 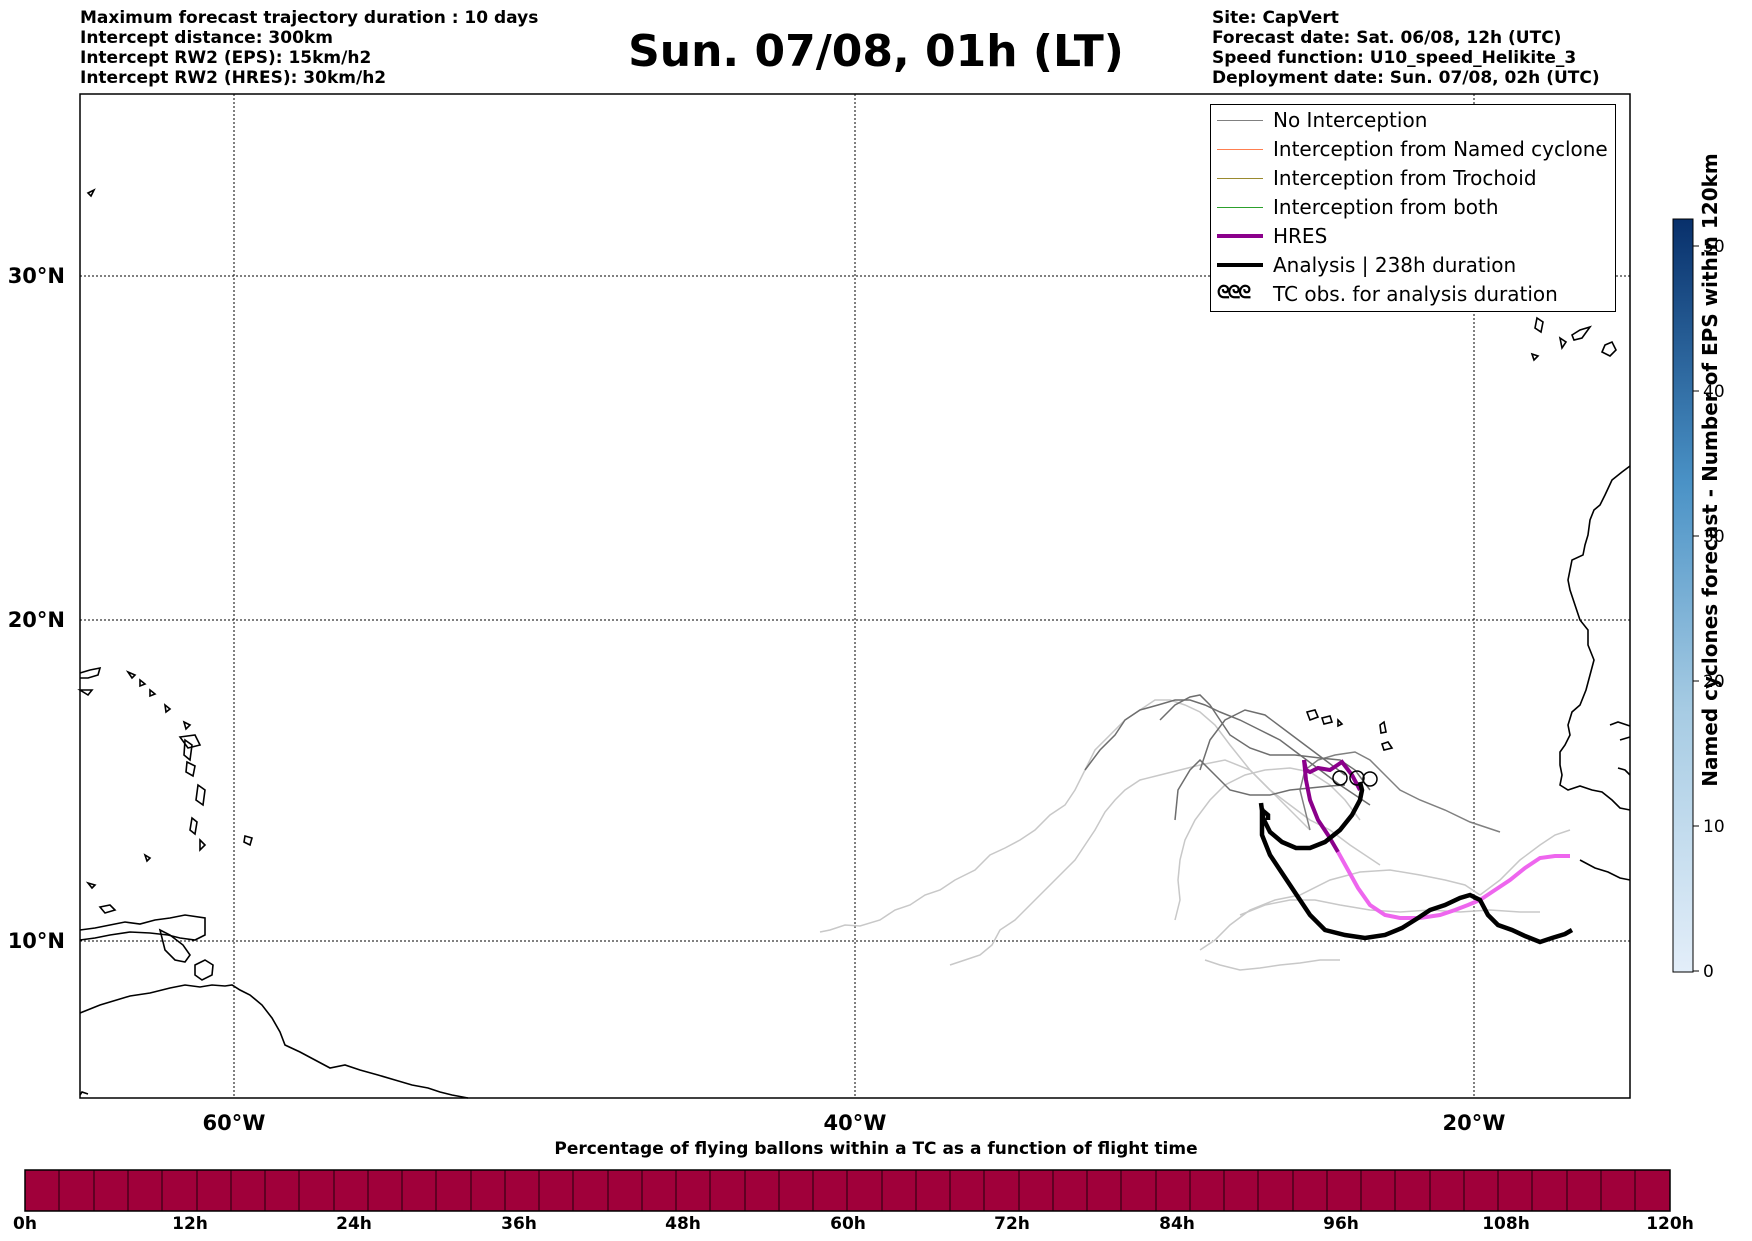 I want to click on bottom-colorbar-tick: 48h, so click(x=683, y=1224).